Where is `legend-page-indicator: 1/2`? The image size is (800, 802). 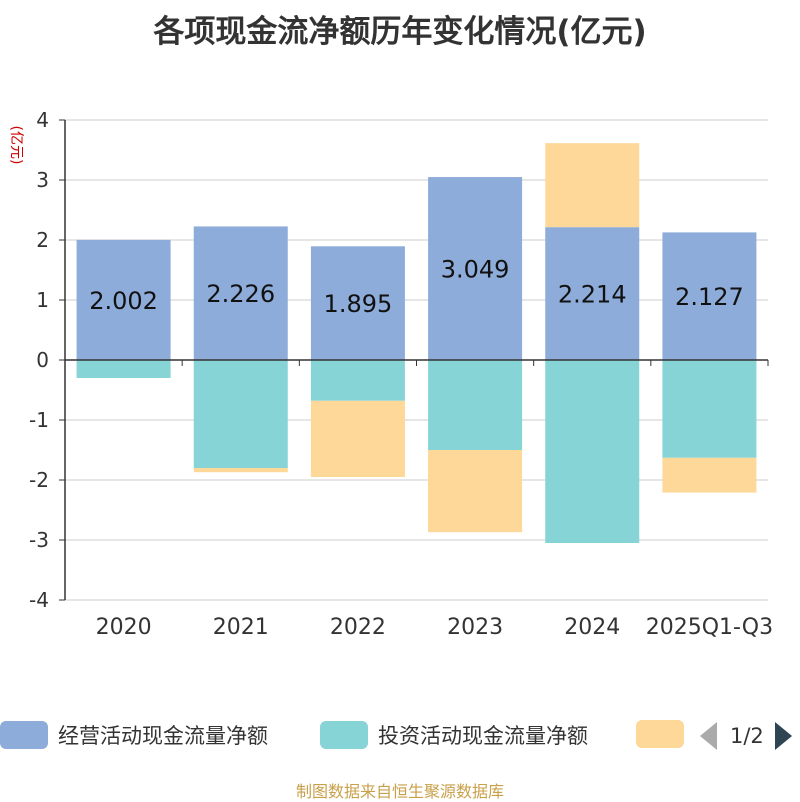 legend-page-indicator: 1/2 is located at coordinates (747, 736).